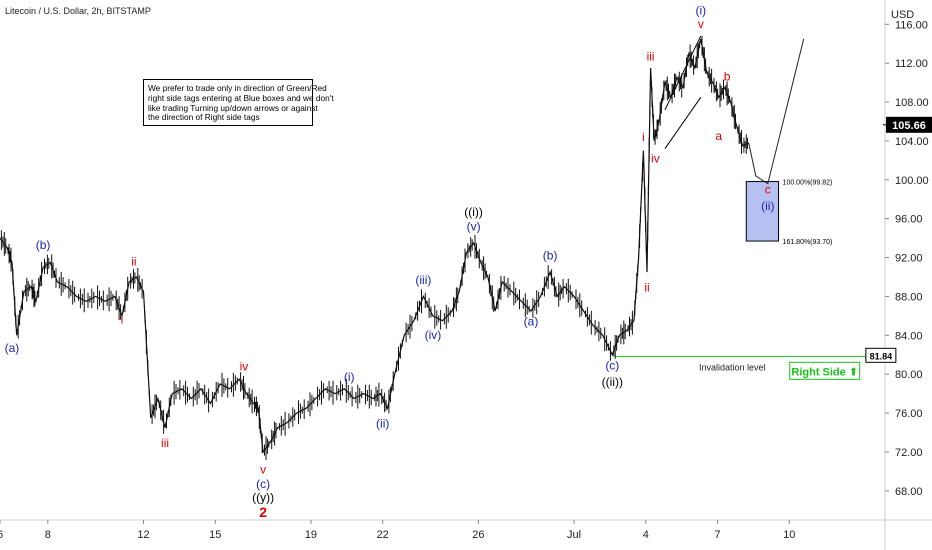 The width and height of the screenshot is (932, 550). Describe the element at coordinates (909, 414) in the screenshot. I see `y-tick-label: 76.00` at that location.